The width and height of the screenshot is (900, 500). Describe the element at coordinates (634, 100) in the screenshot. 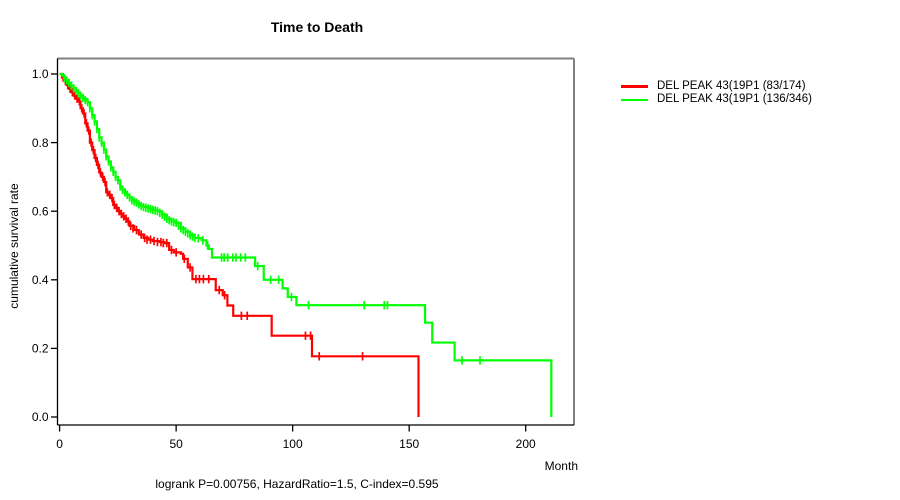

I see `legend-line-swatch-green` at that location.